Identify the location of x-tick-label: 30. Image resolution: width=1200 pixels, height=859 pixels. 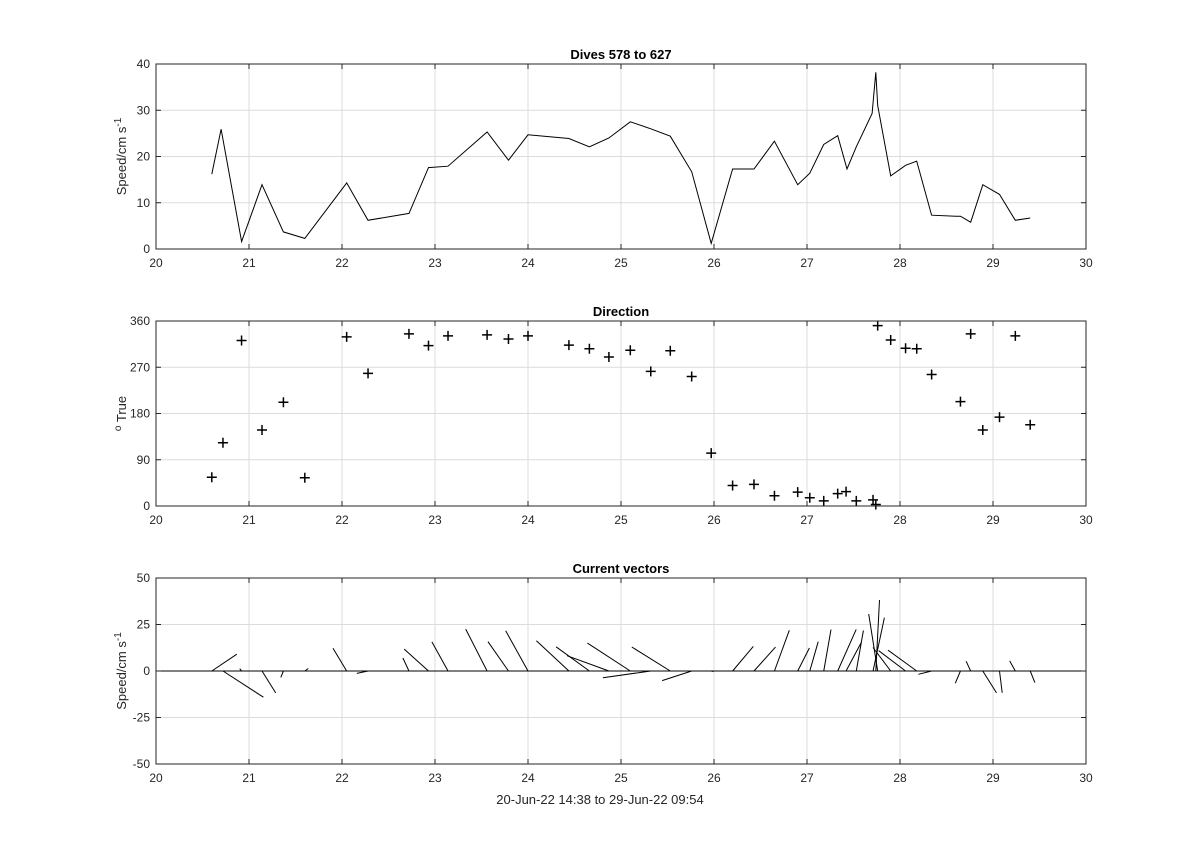
(1086, 520).